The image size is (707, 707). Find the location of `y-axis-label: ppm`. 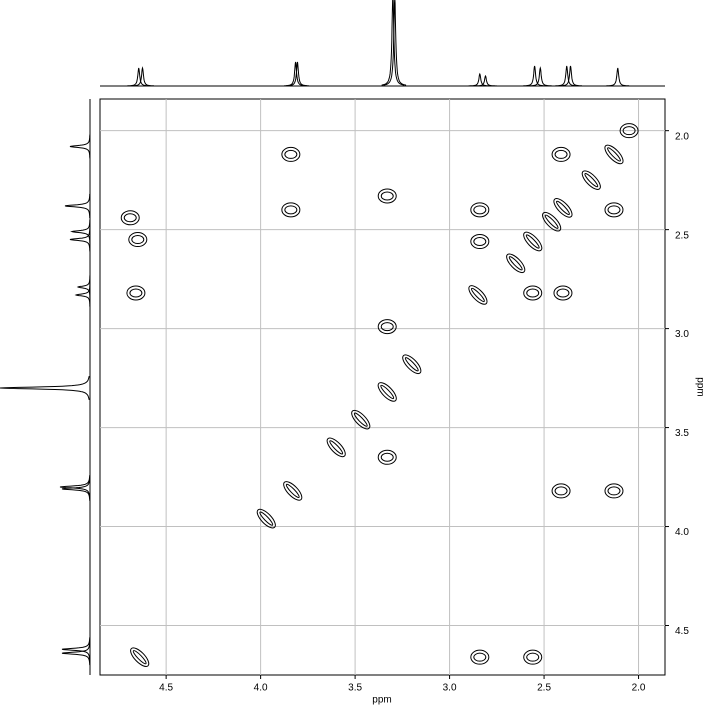

y-axis-label: ppm is located at coordinates (699, 386).